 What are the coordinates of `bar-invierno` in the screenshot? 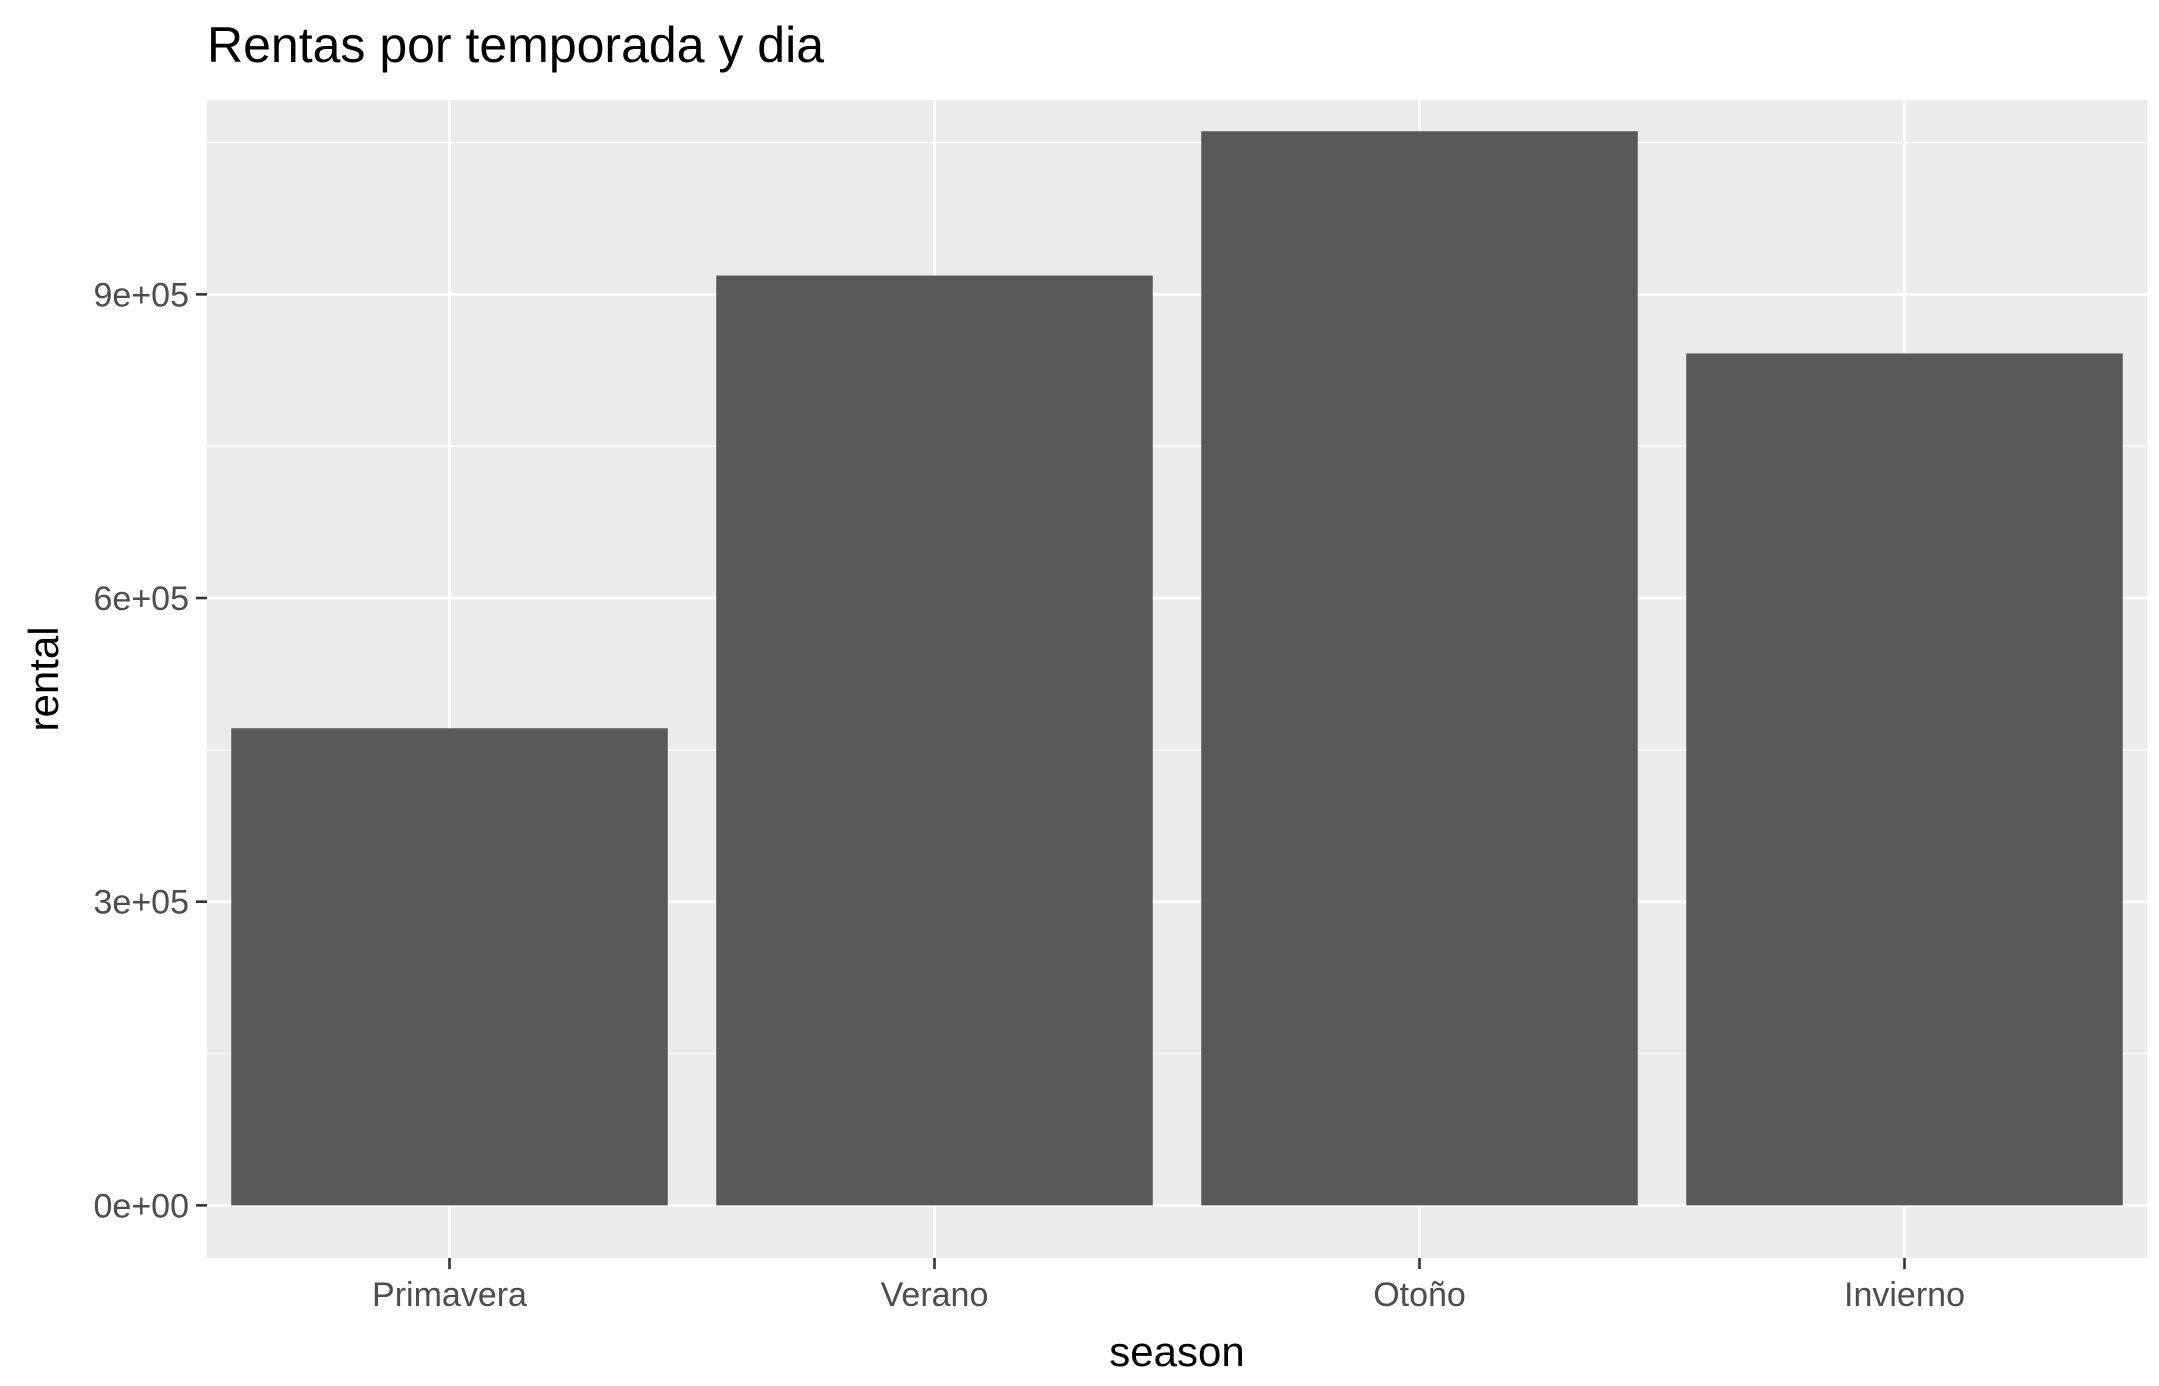 It's located at (1904, 779).